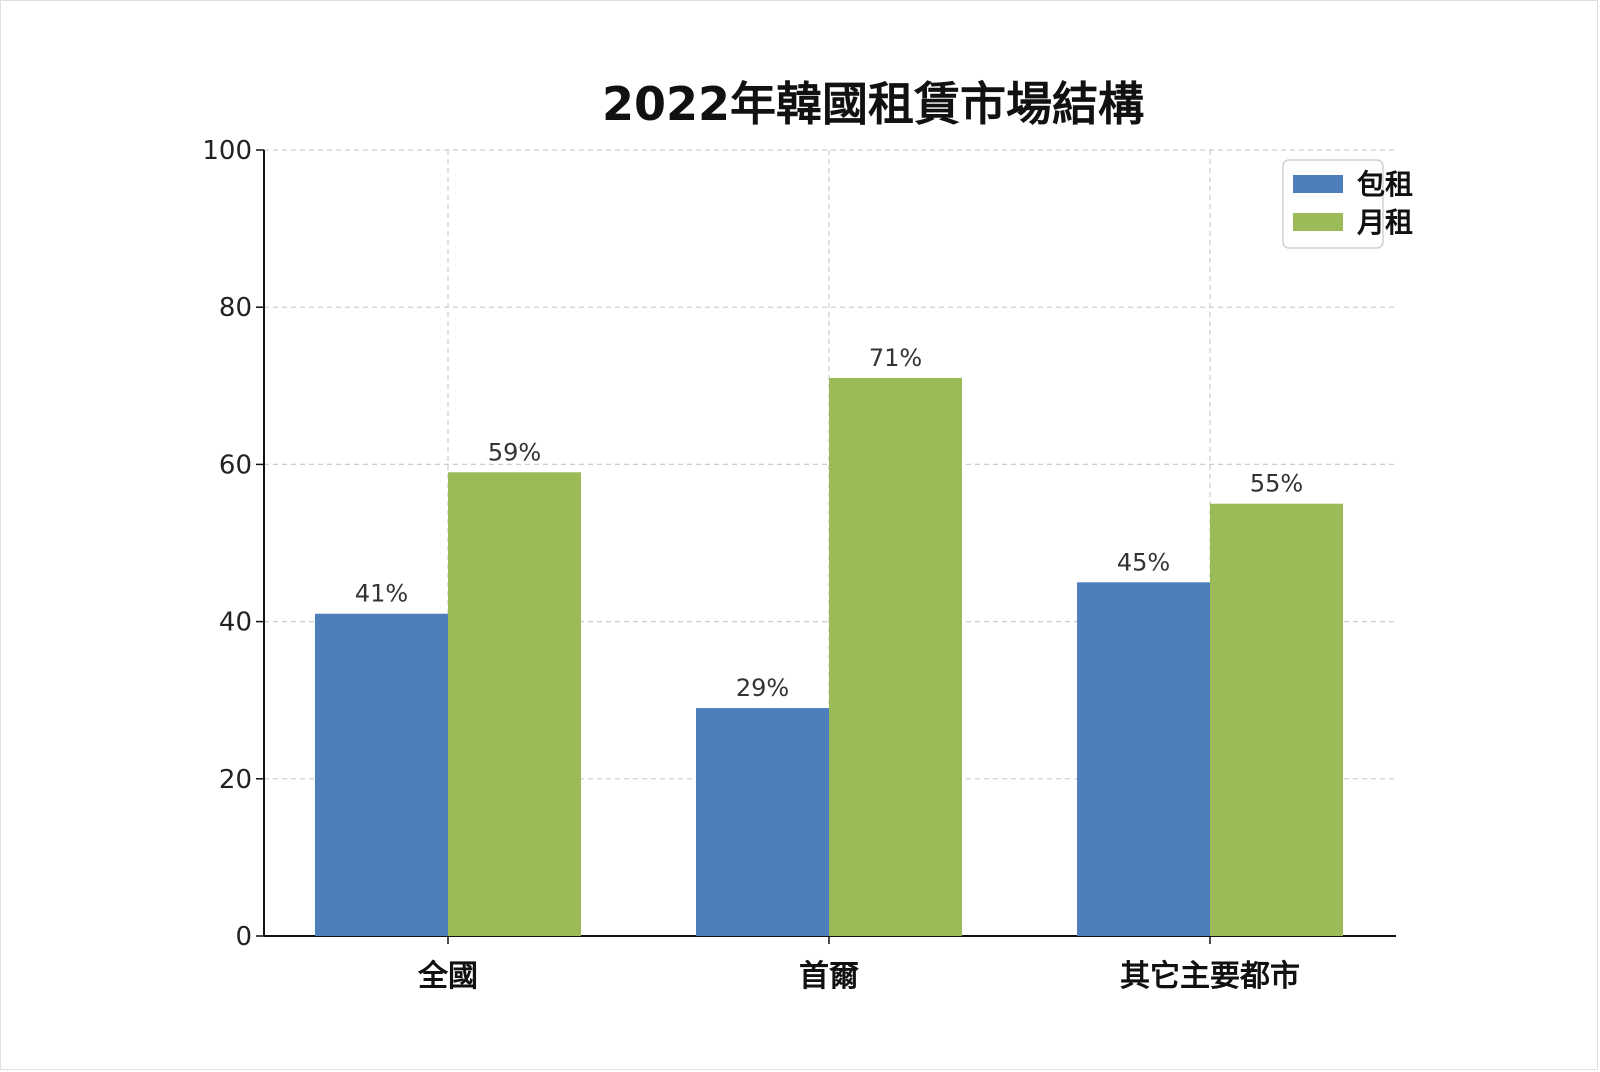  I want to click on legend-label: 月租, so click(1384, 222).